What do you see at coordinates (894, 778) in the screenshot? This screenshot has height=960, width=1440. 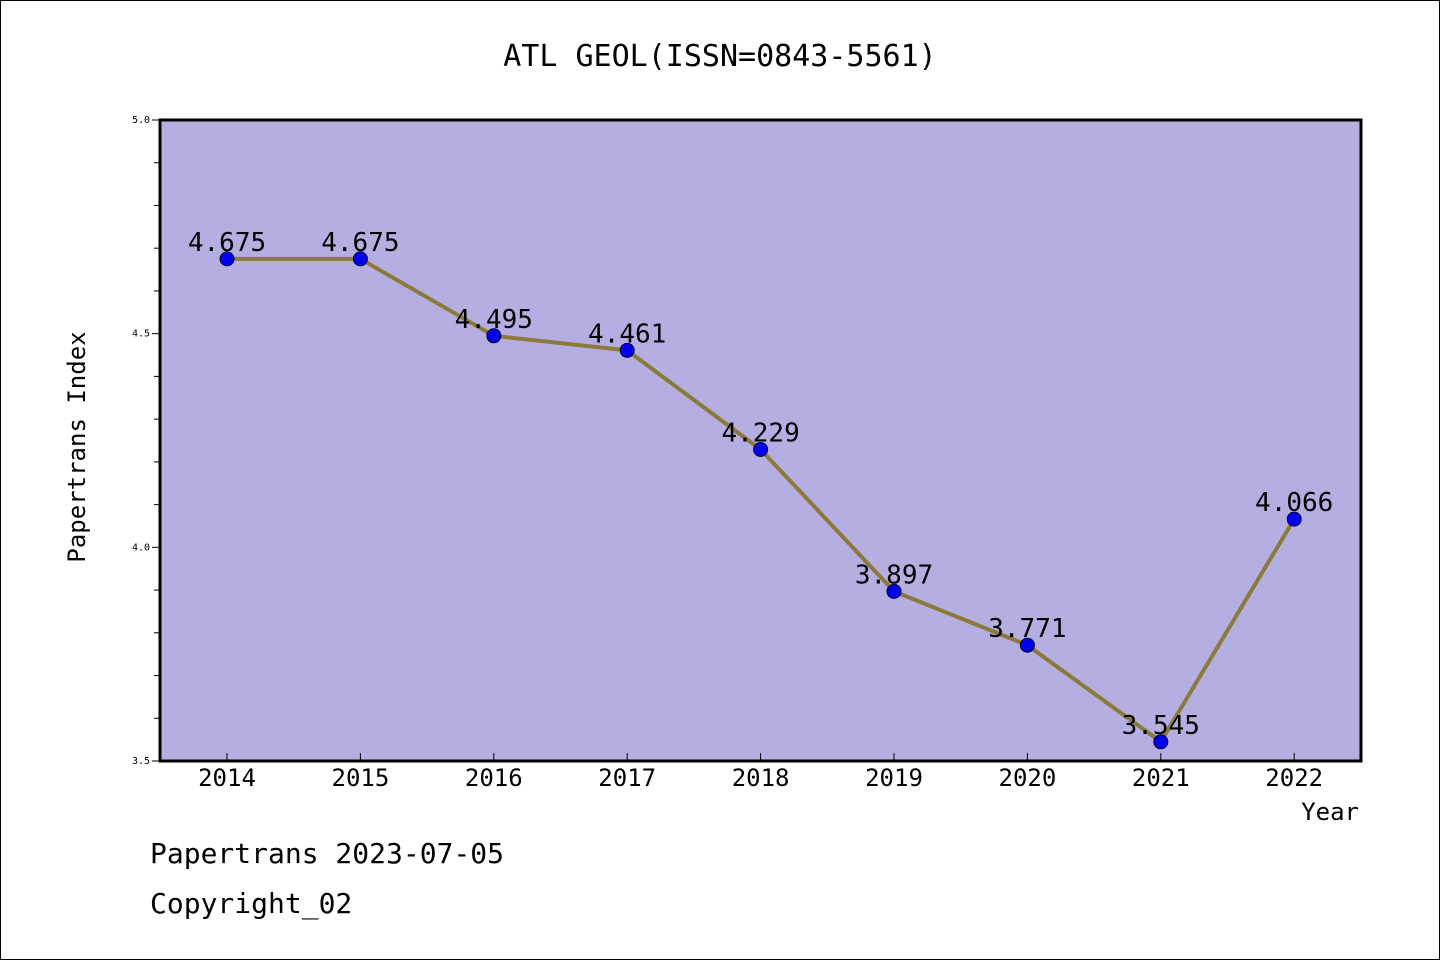 I see `x-tick-label: 2019` at bounding box center [894, 778].